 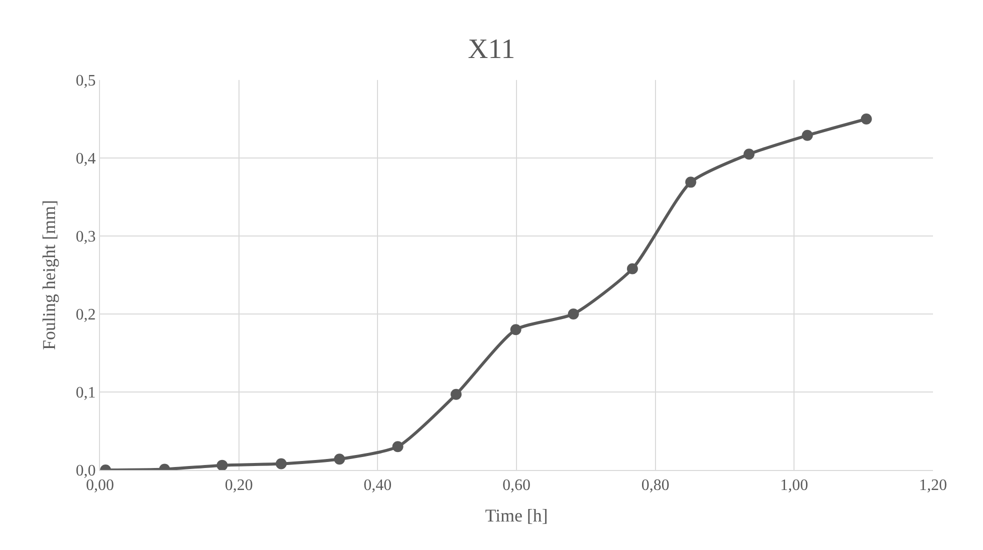 I want to click on y-tick-label: 0,4, so click(x=86, y=159).